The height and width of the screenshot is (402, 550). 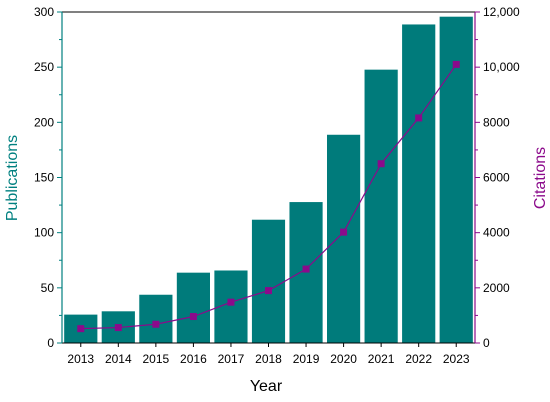 I want to click on citations-point-2018, so click(x=268, y=291).